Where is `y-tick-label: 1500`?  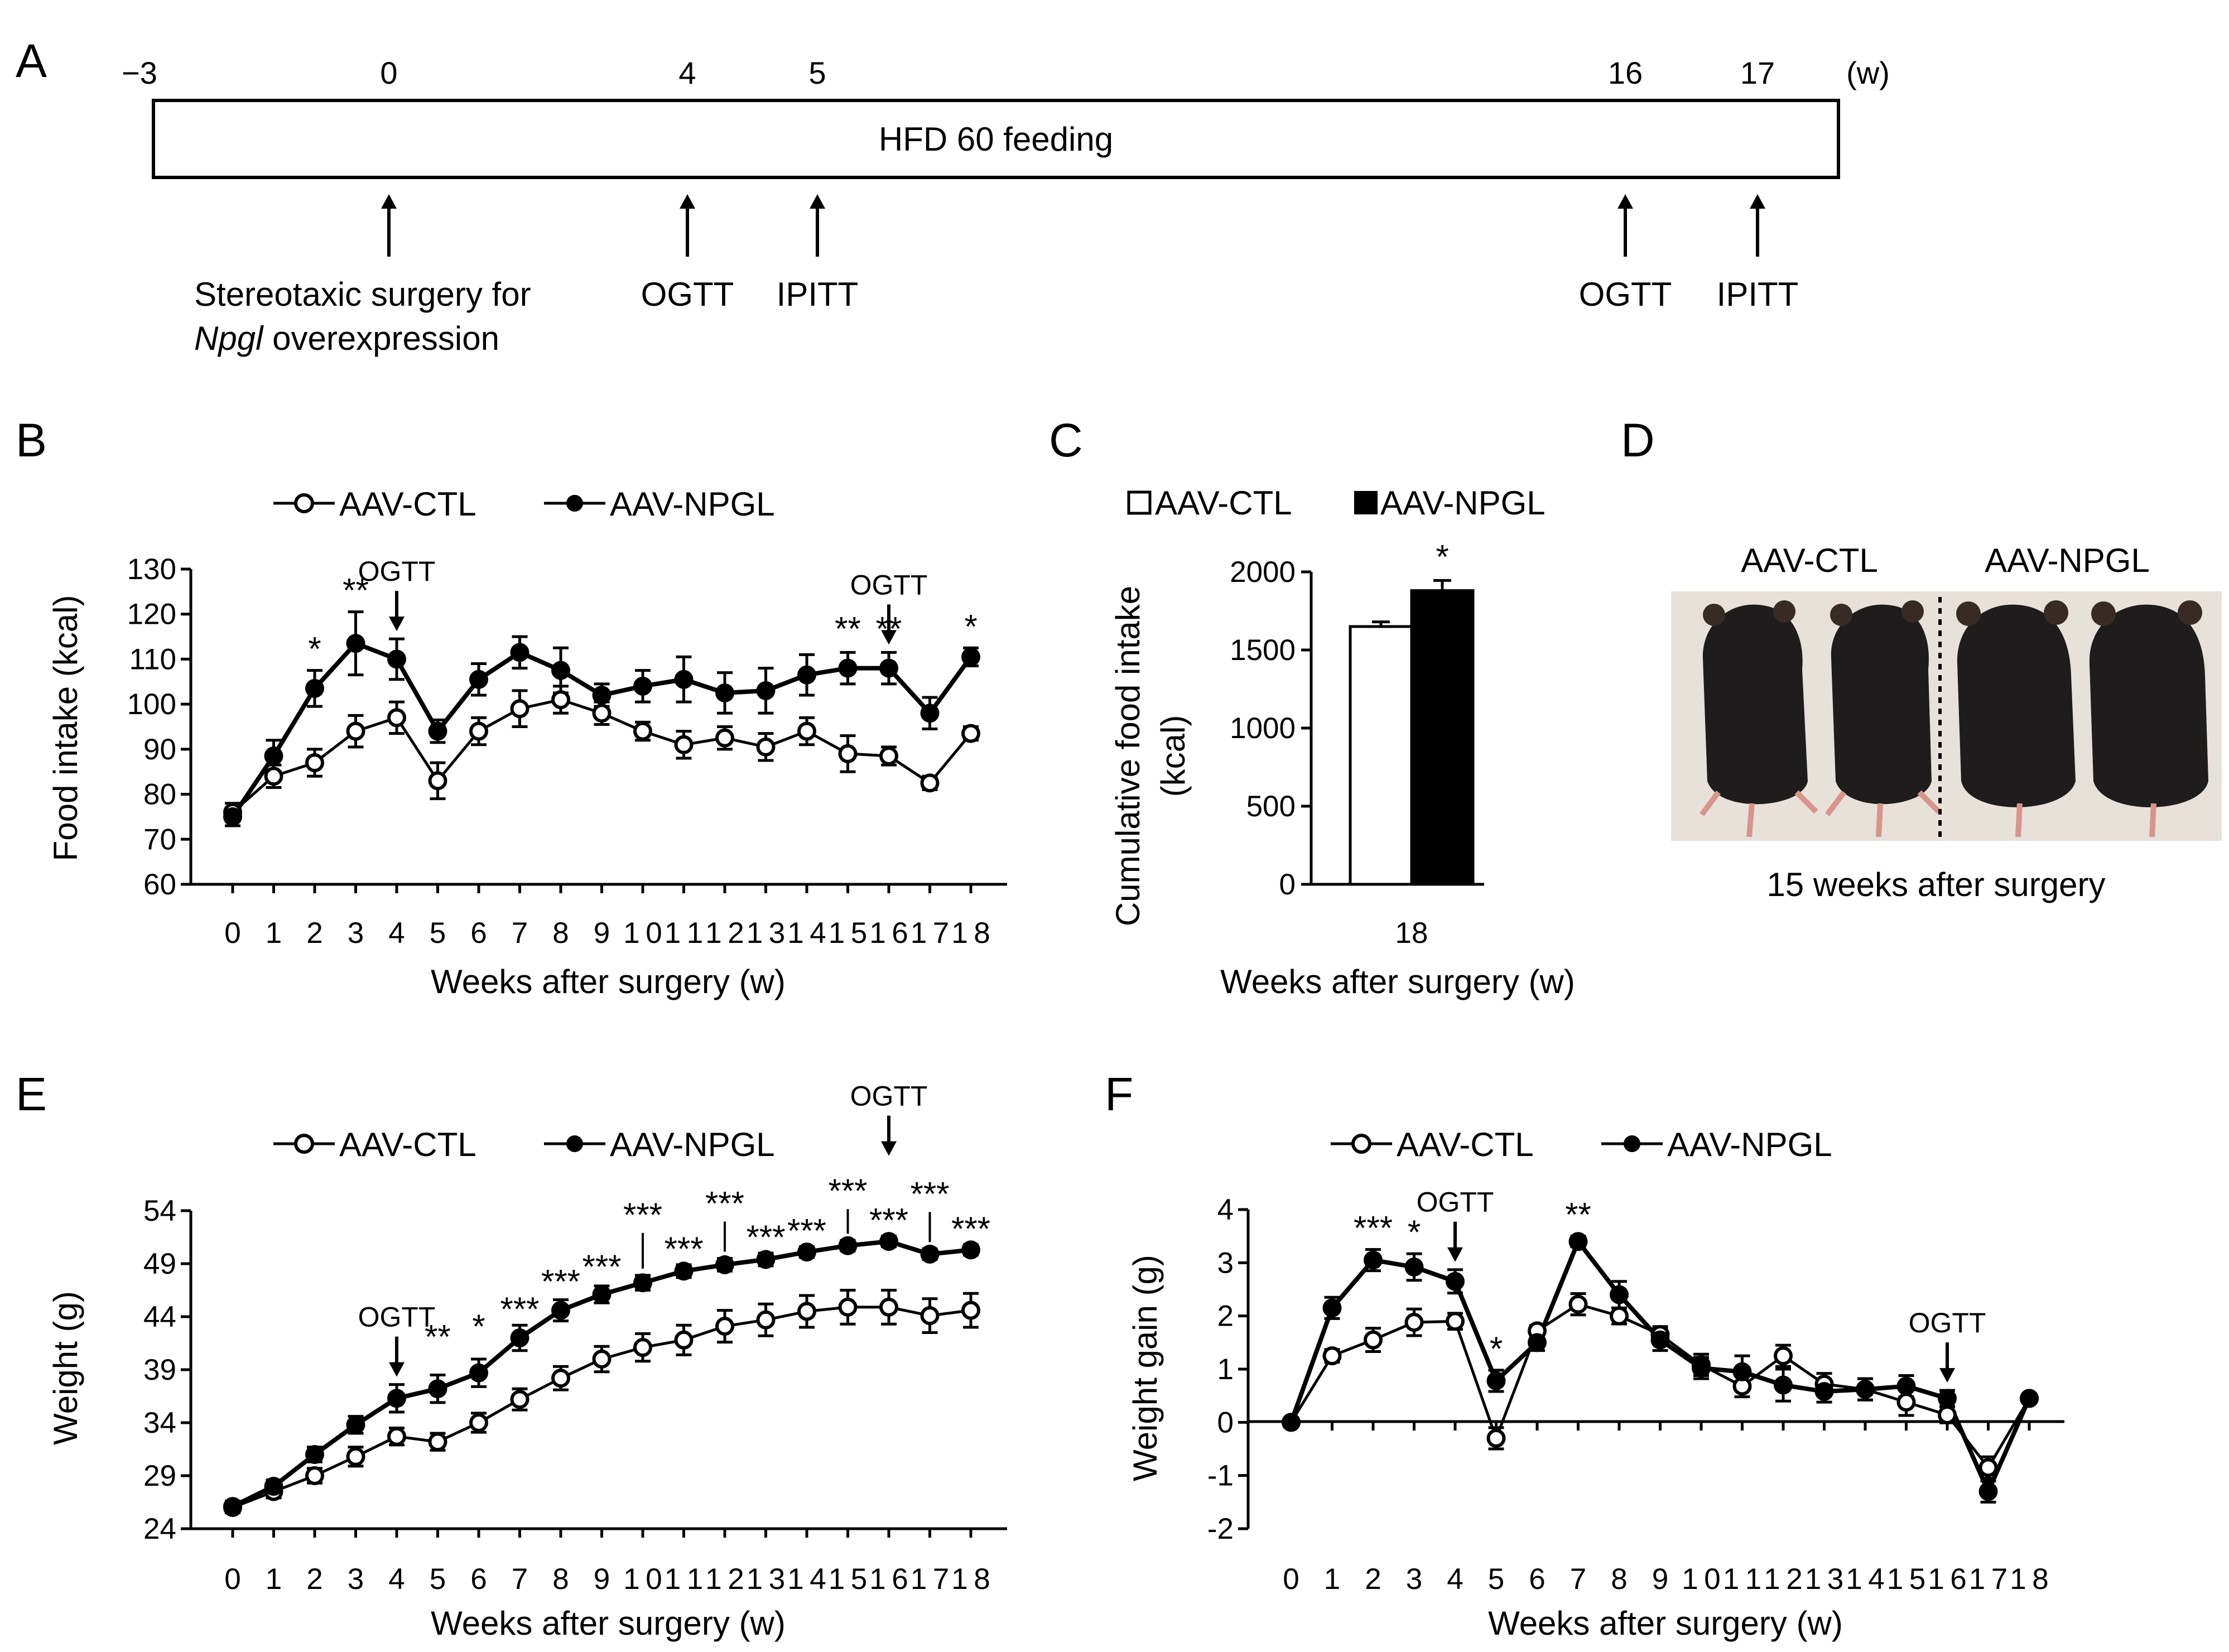
y-tick-label: 1500 is located at coordinates (1263, 651).